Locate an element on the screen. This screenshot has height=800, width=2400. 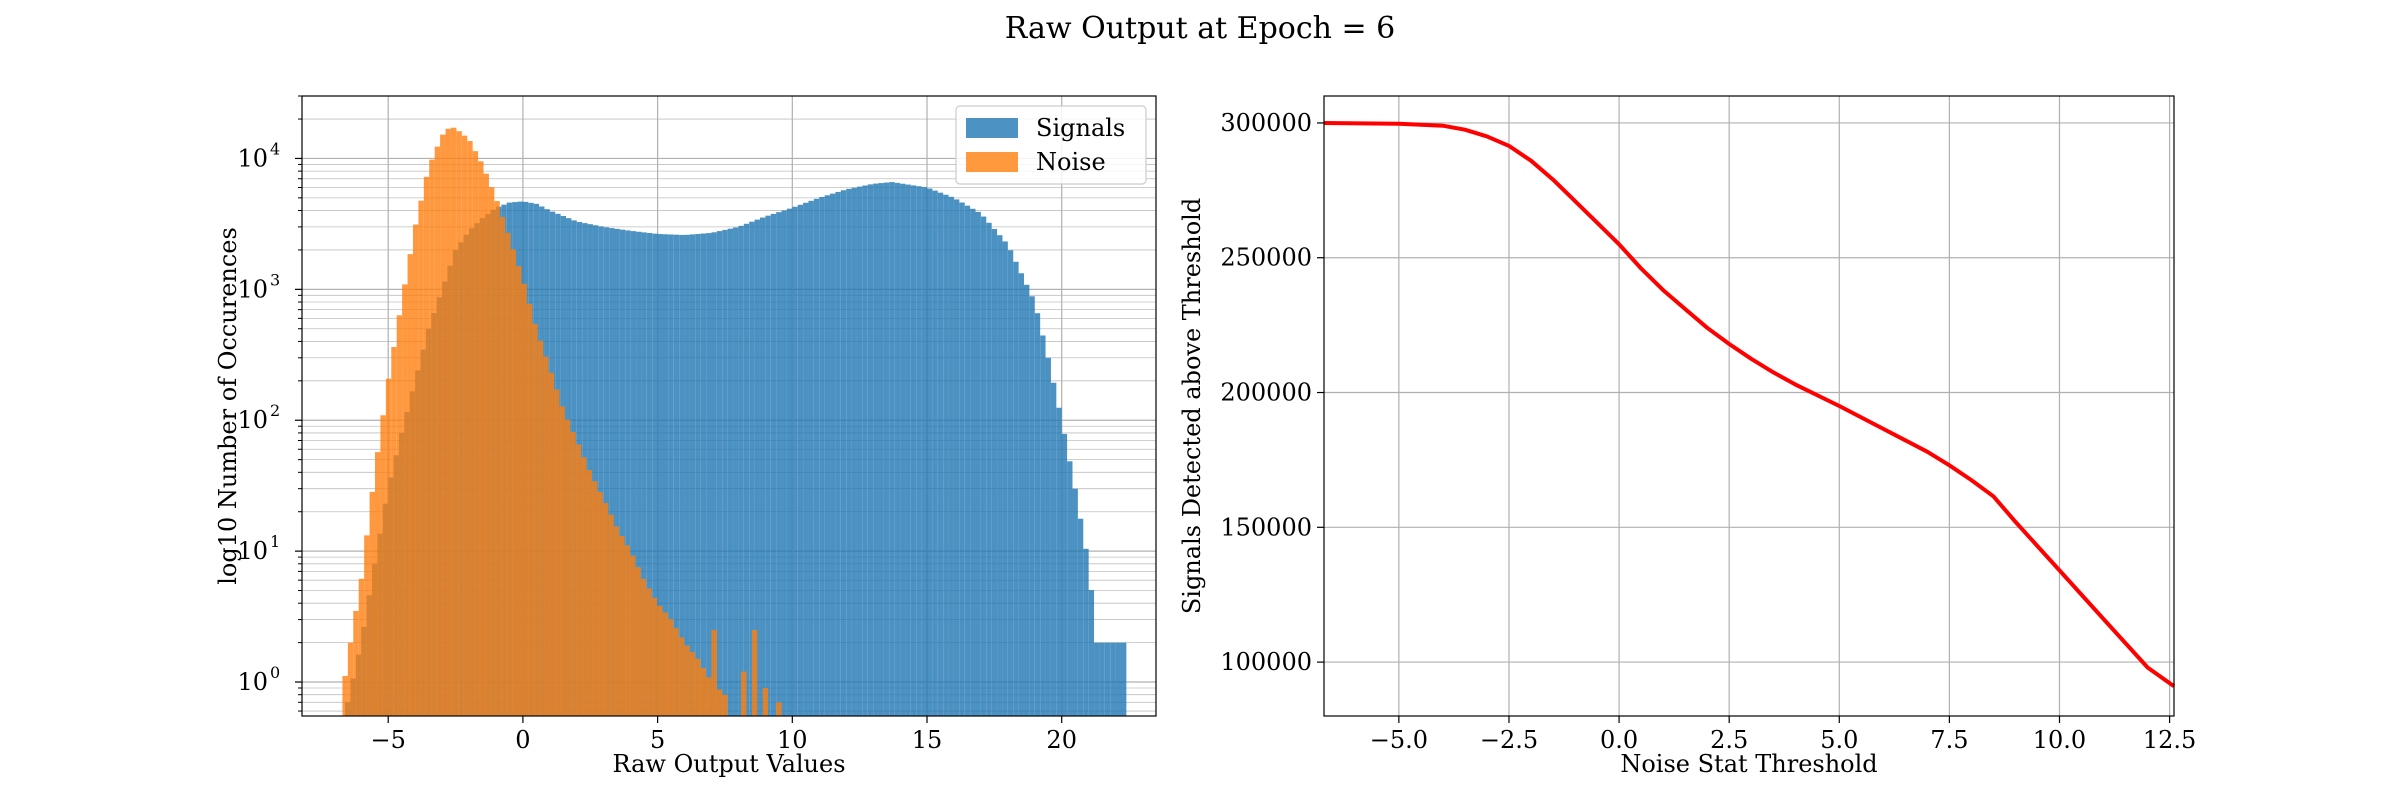
legend-label-signals: Signals is located at coordinates (1080, 128).